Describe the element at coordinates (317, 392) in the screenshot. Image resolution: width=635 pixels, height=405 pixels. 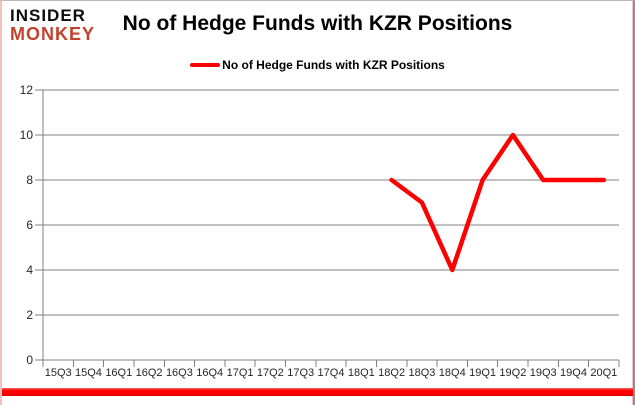
I see `bottom-red-bar` at that location.